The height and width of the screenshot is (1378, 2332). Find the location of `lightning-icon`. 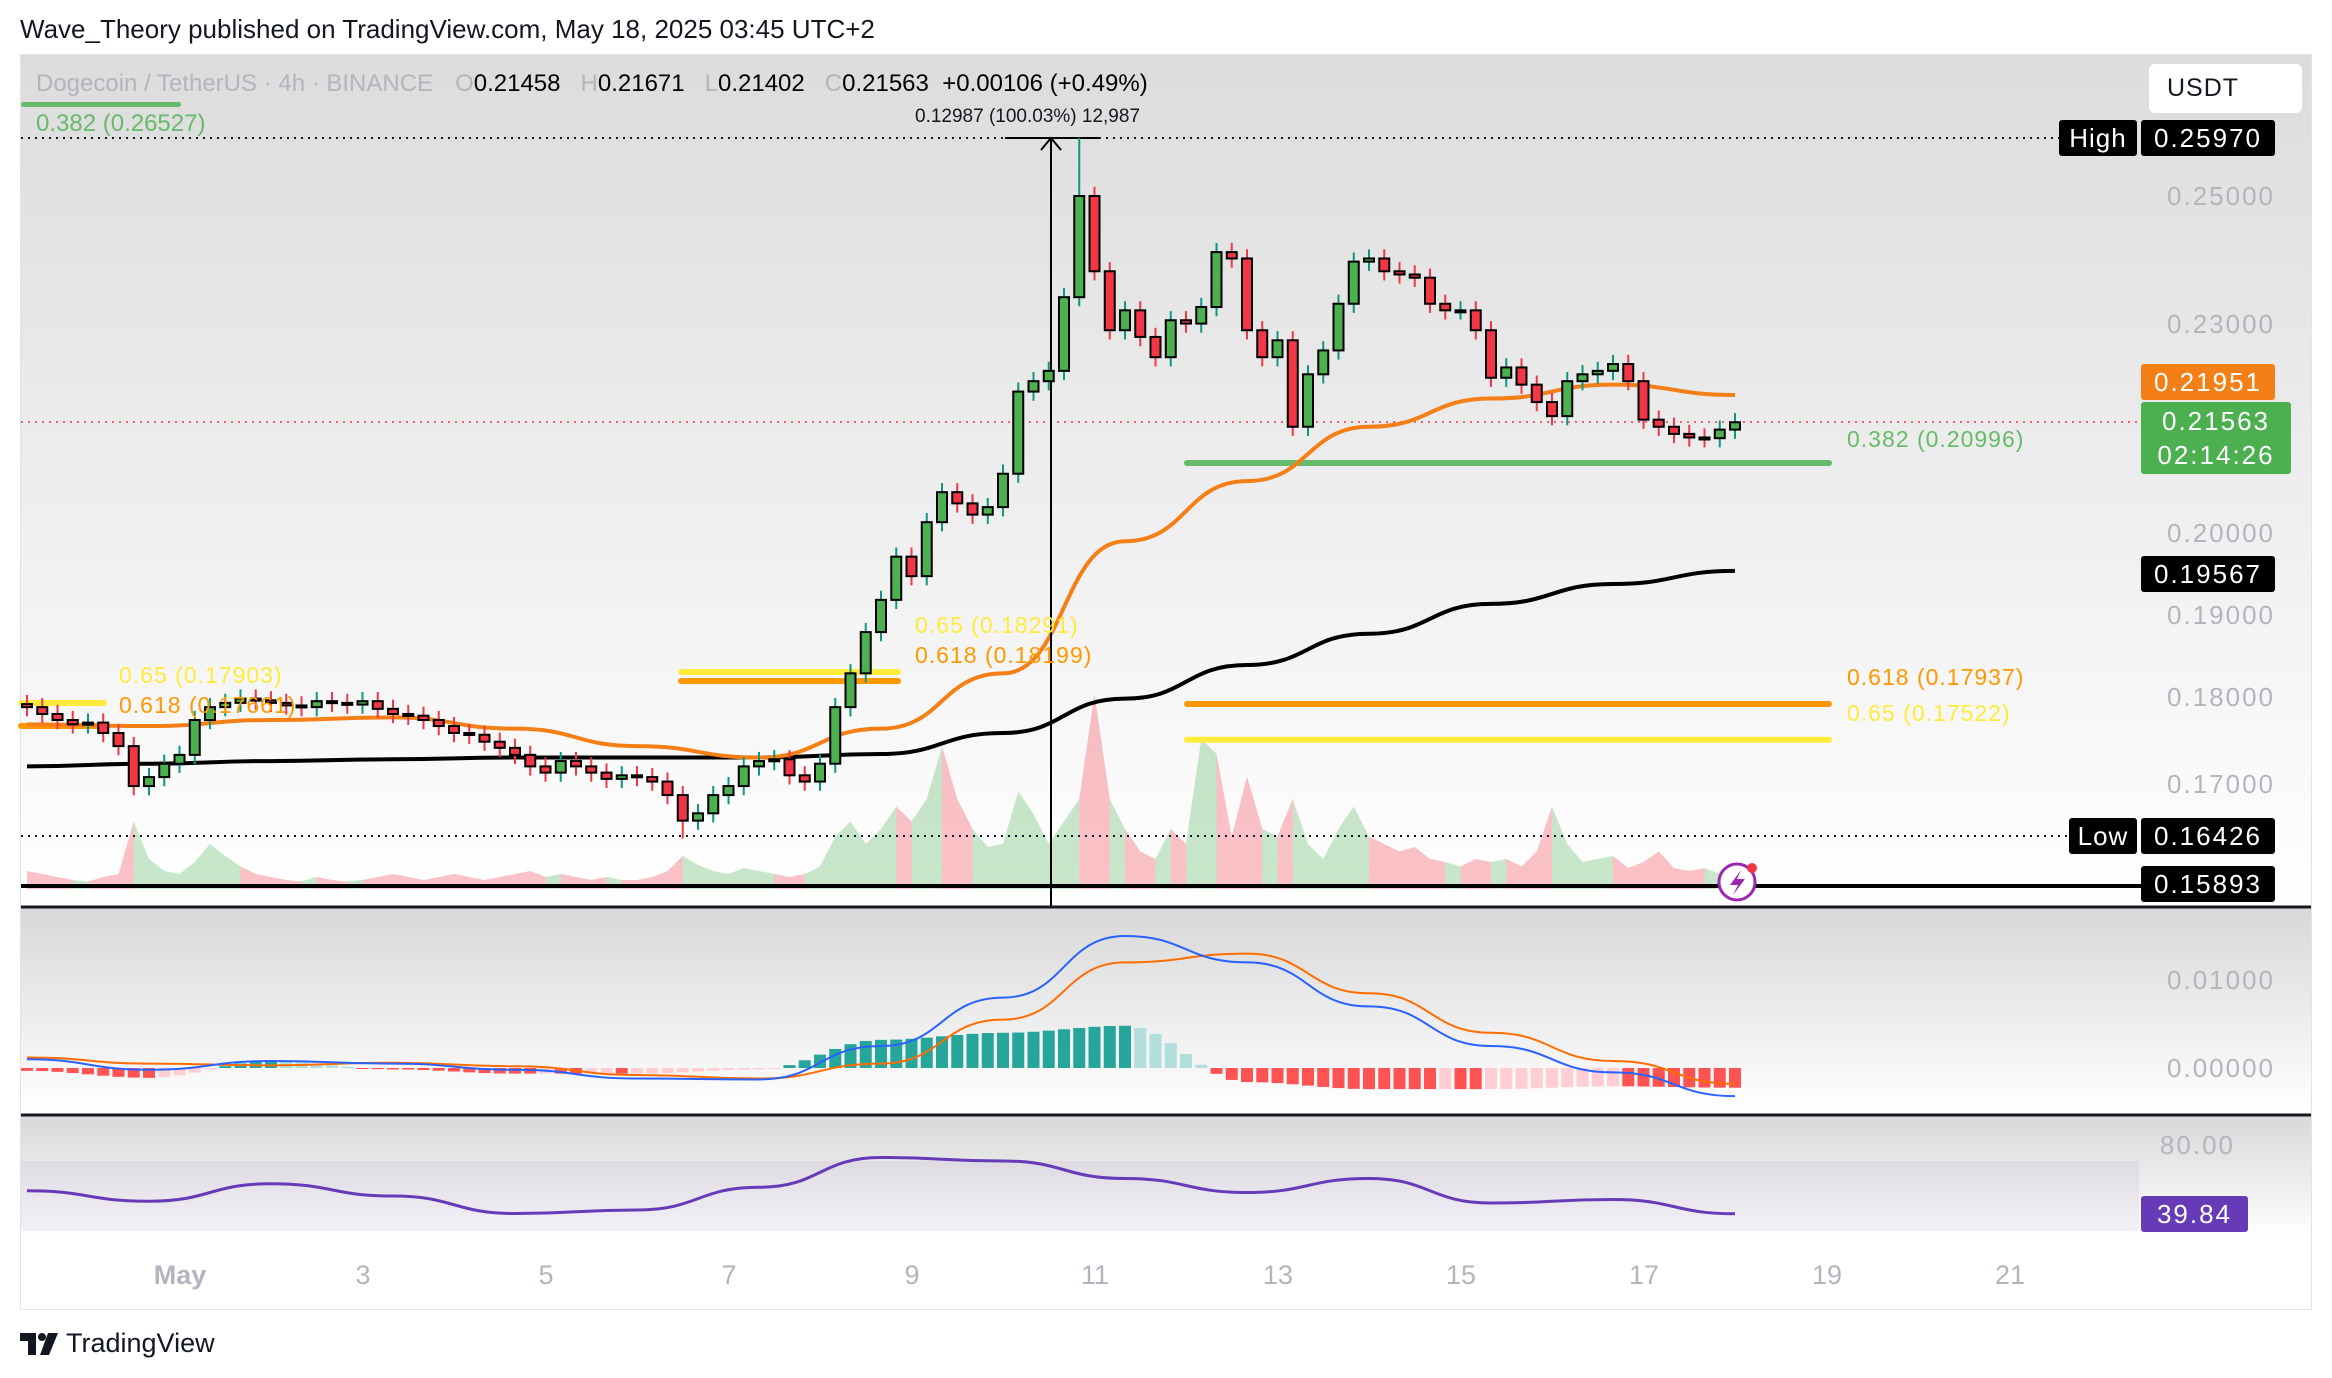

lightning-icon is located at coordinates (1737, 882).